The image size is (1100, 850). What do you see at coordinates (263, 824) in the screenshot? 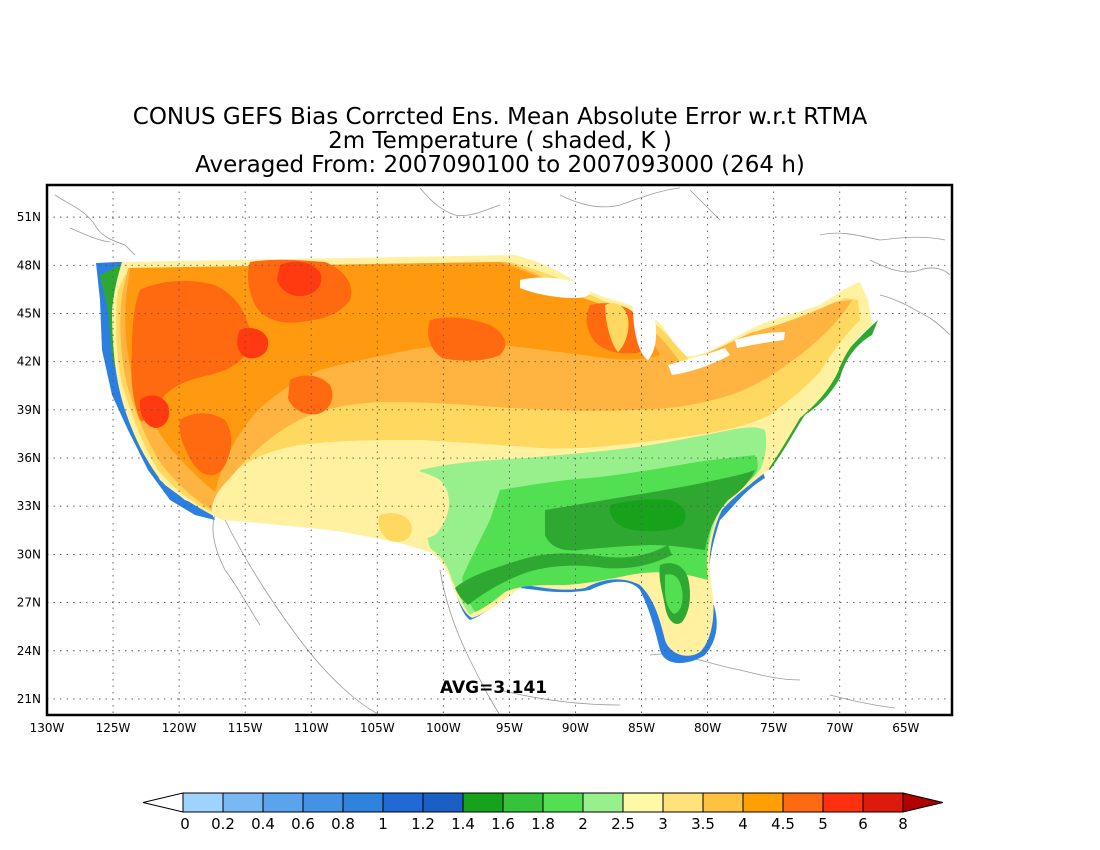
I see `colorbar-label: 0.4` at bounding box center [263, 824].